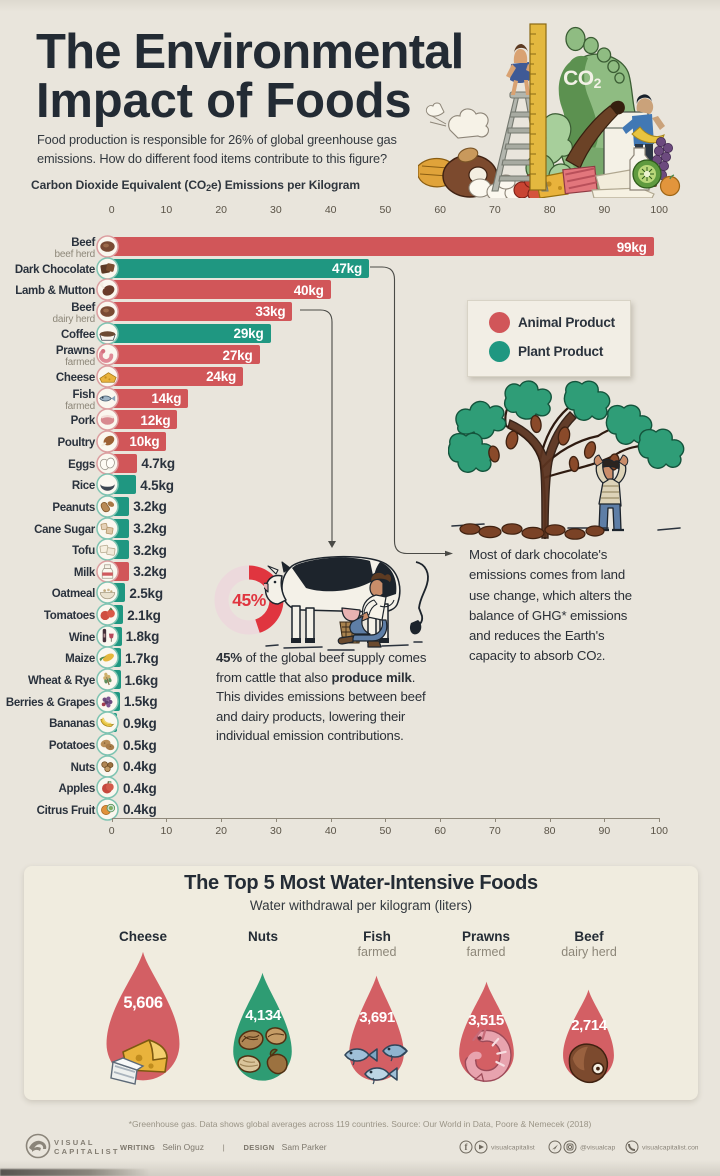 The width and height of the screenshot is (720, 1176). Describe the element at coordinates (582, 79) in the screenshot. I see `svg-text: CO2` at that location.